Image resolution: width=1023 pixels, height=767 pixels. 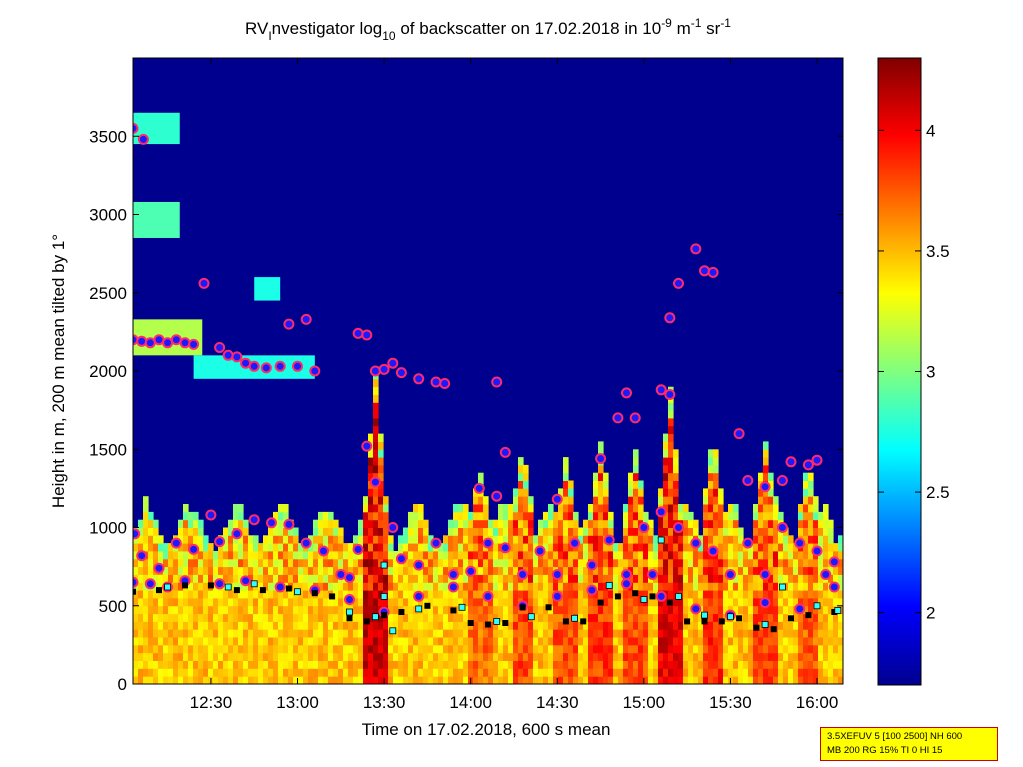 What do you see at coordinates (156, 219) in the screenshot?
I see `upper-layer-band` at bounding box center [156, 219].